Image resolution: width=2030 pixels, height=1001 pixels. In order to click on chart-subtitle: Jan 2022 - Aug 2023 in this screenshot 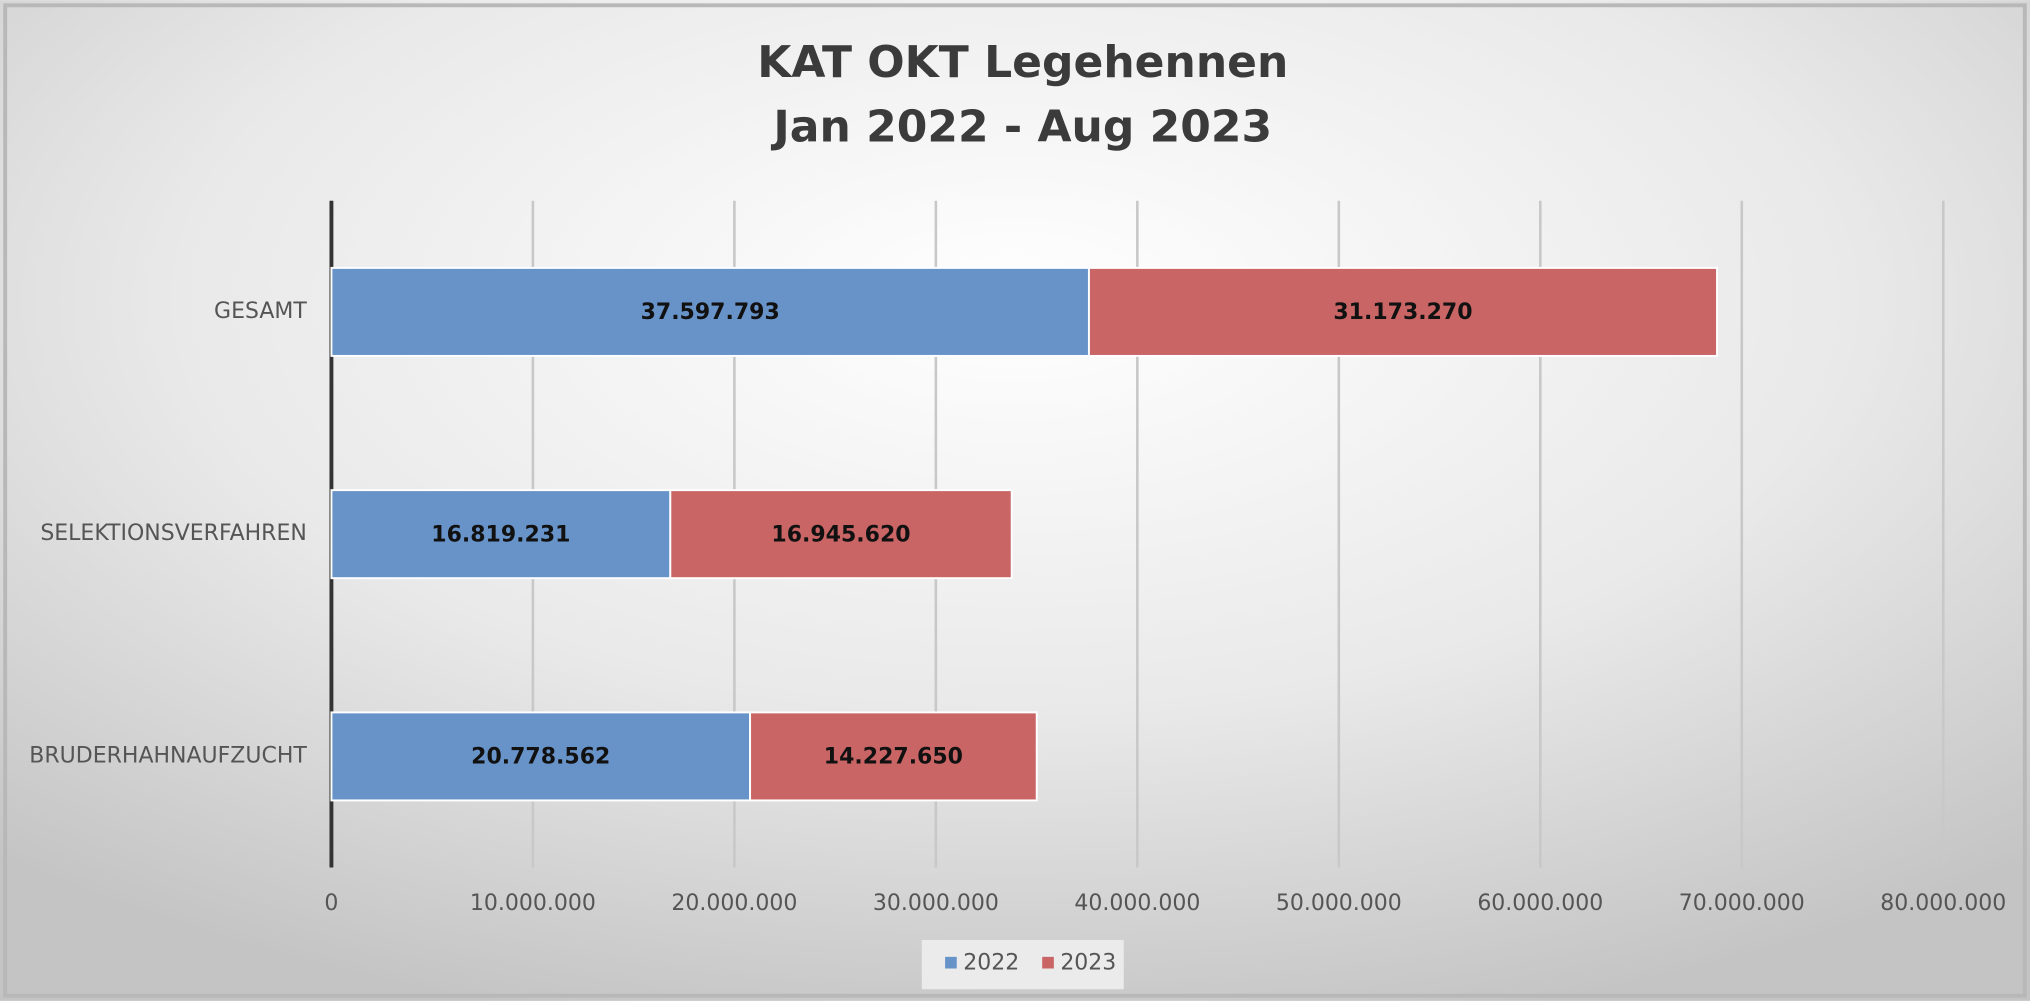, I will do `click(1021, 127)`.